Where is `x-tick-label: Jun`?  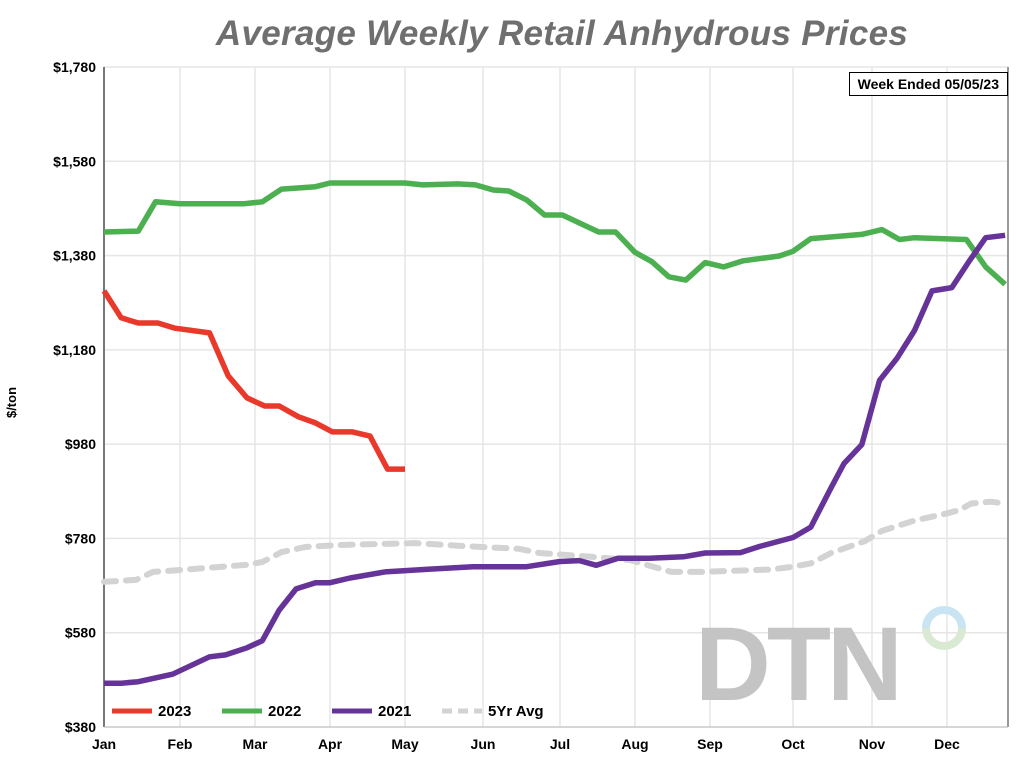 x-tick-label: Jun is located at coordinates (483, 744).